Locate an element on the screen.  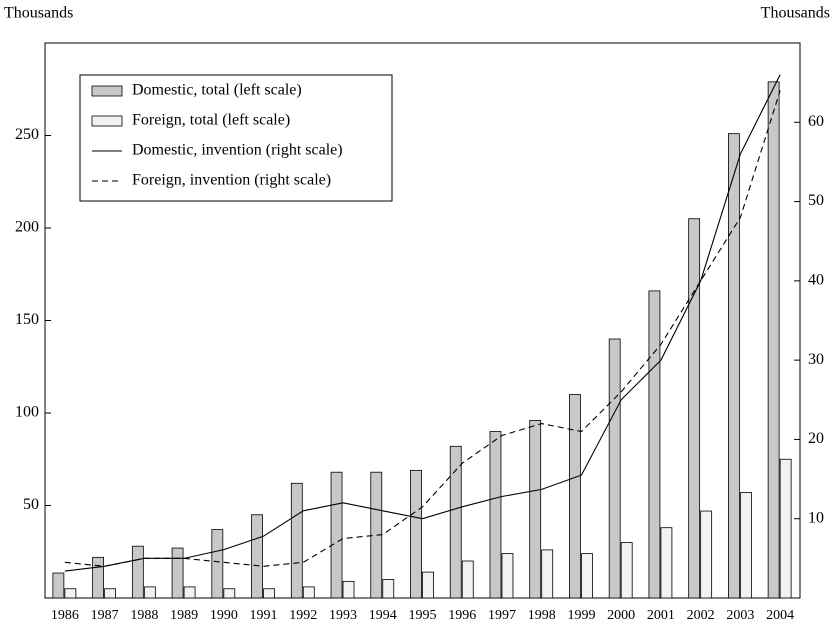
x-tick-label: 1988 is located at coordinates (144, 615).